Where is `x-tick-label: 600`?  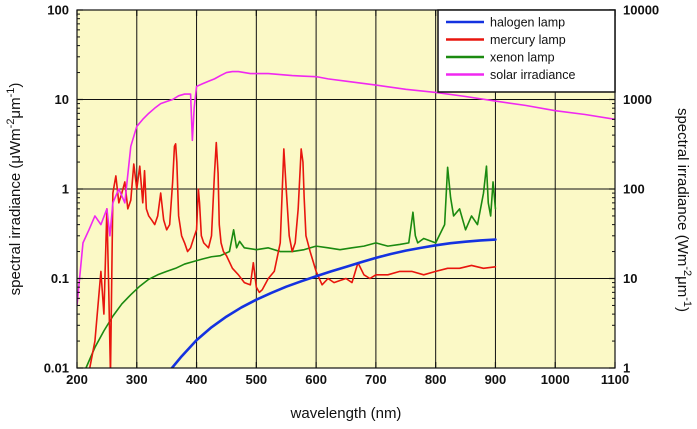
x-tick-label: 600 is located at coordinates (316, 379).